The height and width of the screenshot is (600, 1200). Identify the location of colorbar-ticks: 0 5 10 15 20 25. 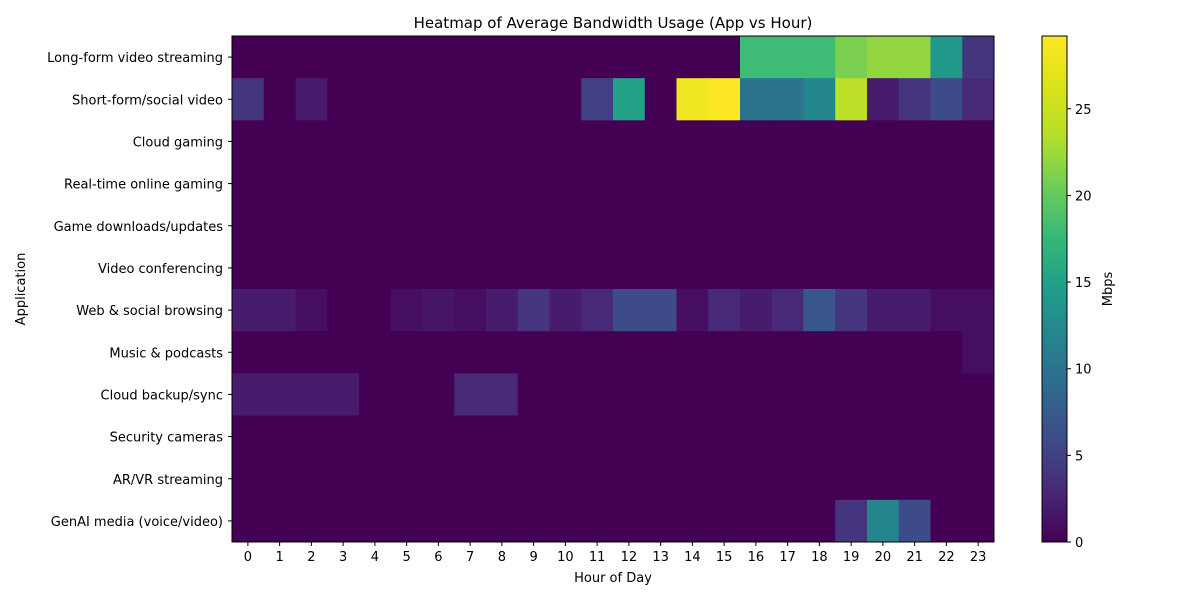
(1079, 327).